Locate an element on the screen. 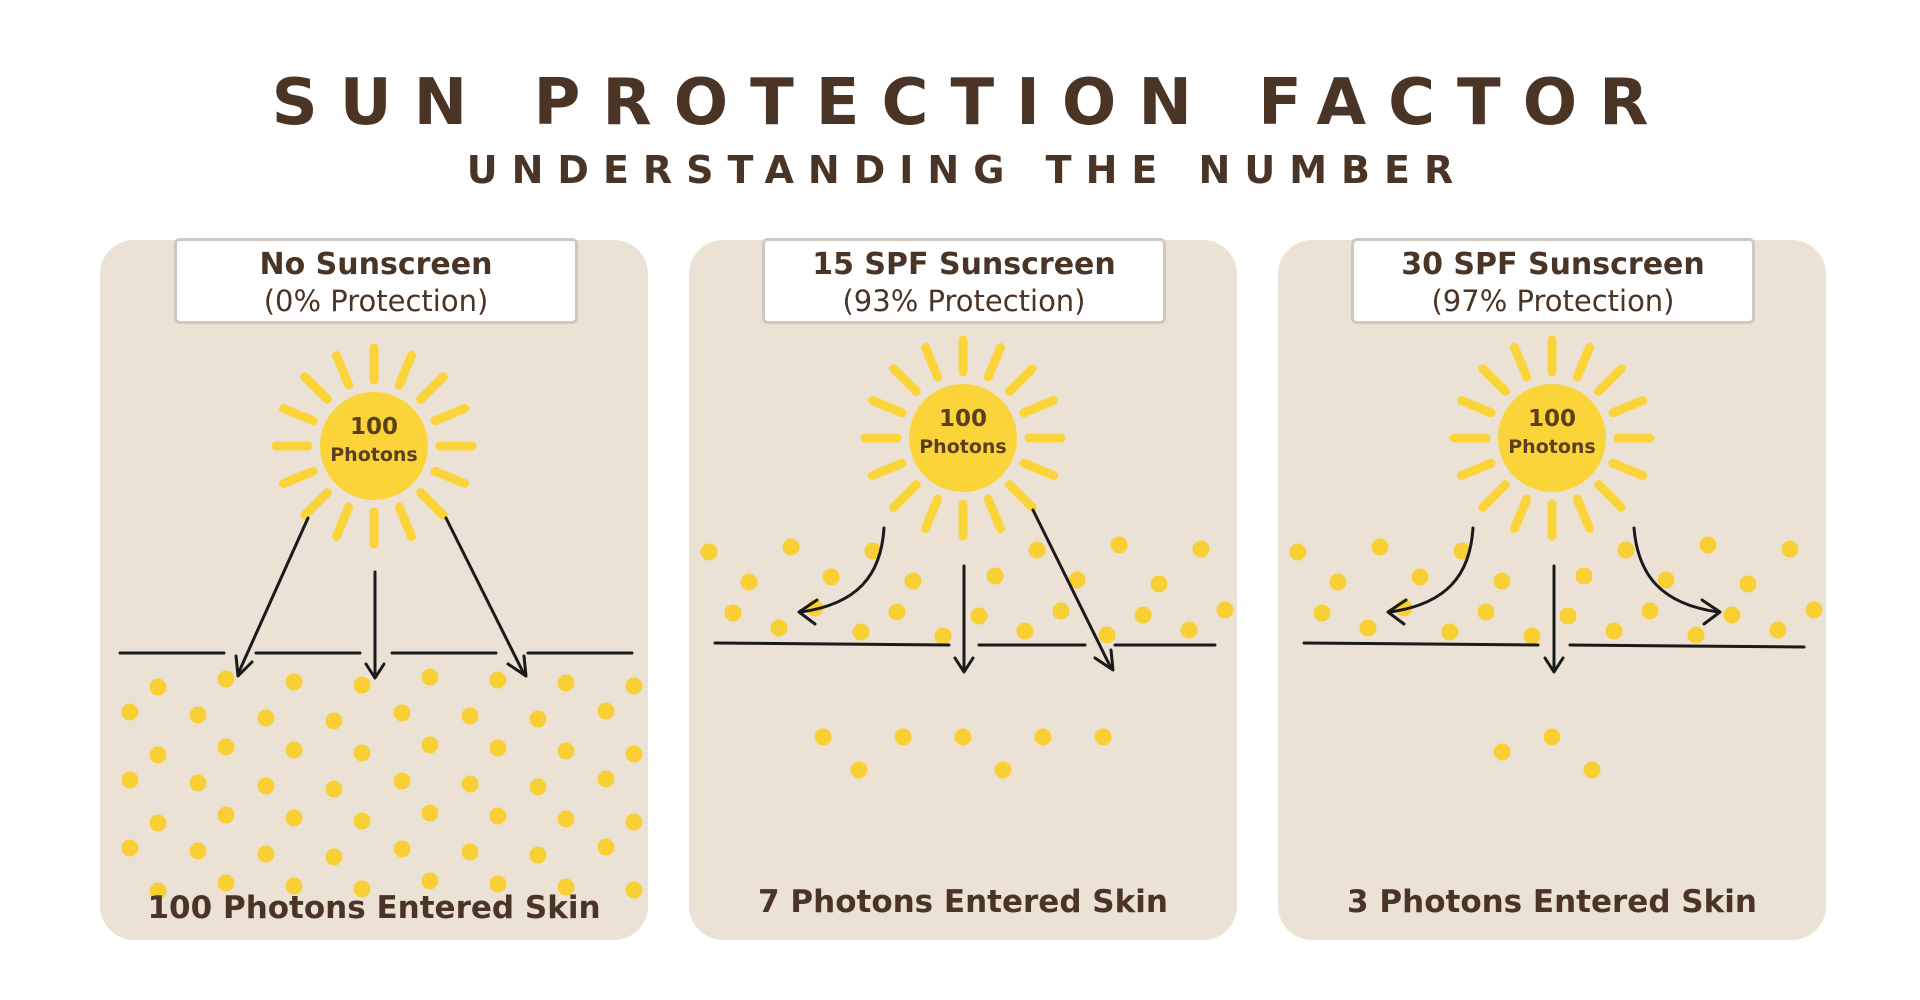 This screenshot has width=1920, height=1000. page-title: SUN PROTECTION FACTOR is located at coordinates (971, 103).